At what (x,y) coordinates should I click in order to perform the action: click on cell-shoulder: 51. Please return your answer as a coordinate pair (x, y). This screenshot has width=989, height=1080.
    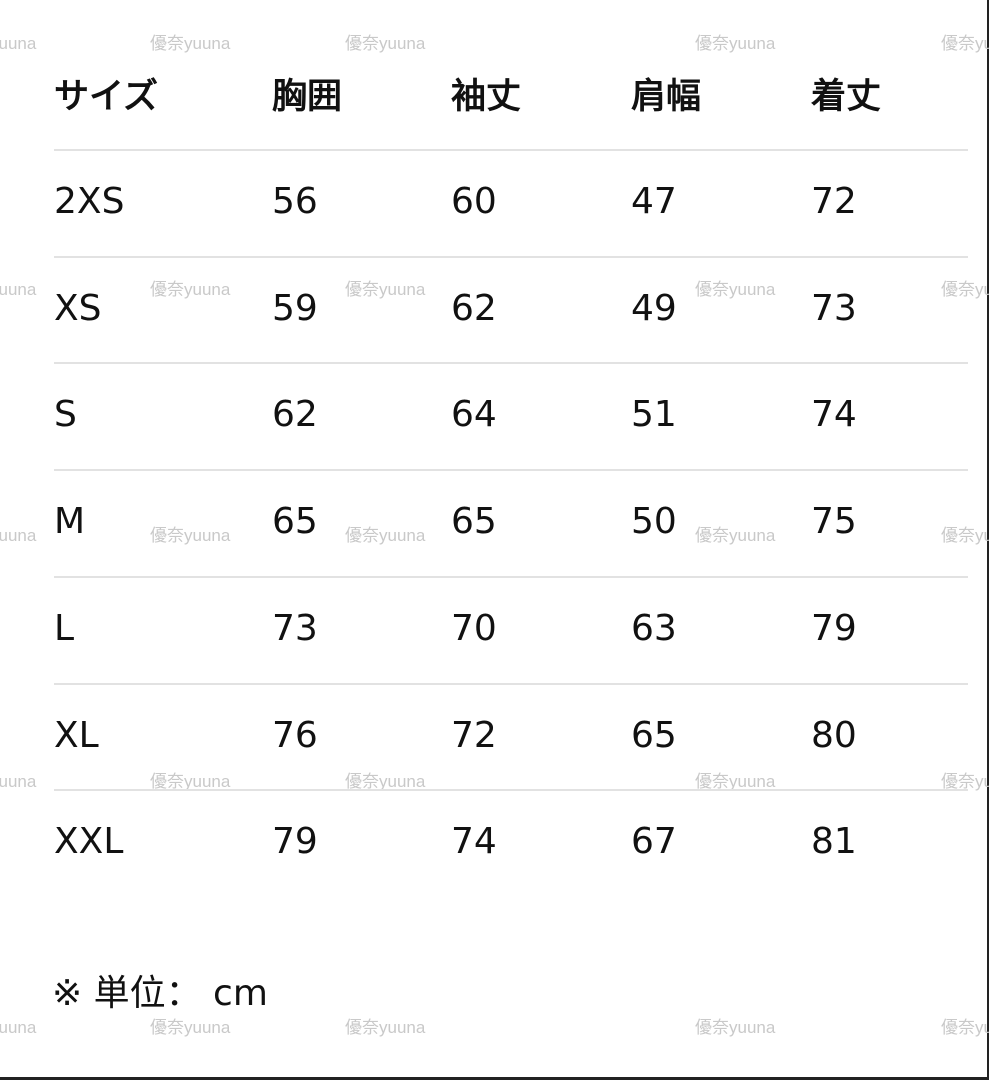
    Looking at the image, I should click on (654, 415).